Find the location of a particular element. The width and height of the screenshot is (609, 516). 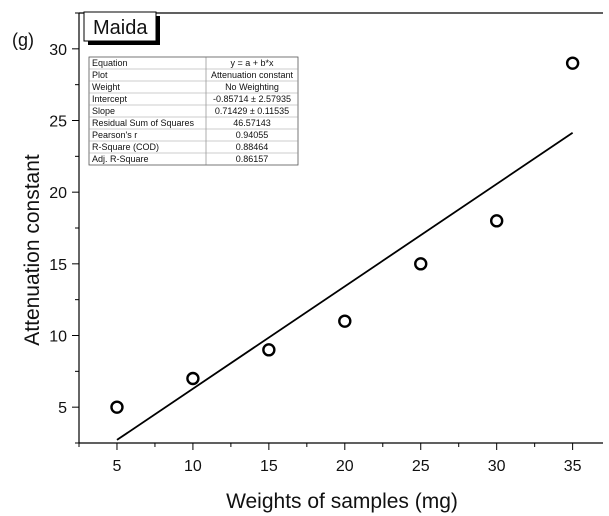

y-tick-label: 15 is located at coordinates (58, 265).